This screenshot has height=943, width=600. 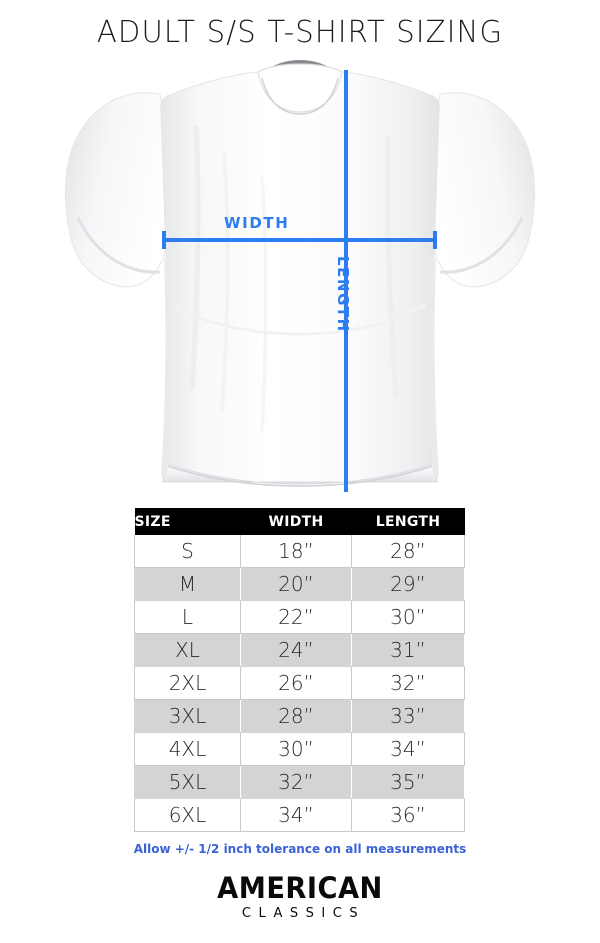 What do you see at coordinates (296, 815) in the screenshot?
I see `cell-width: 34”` at bounding box center [296, 815].